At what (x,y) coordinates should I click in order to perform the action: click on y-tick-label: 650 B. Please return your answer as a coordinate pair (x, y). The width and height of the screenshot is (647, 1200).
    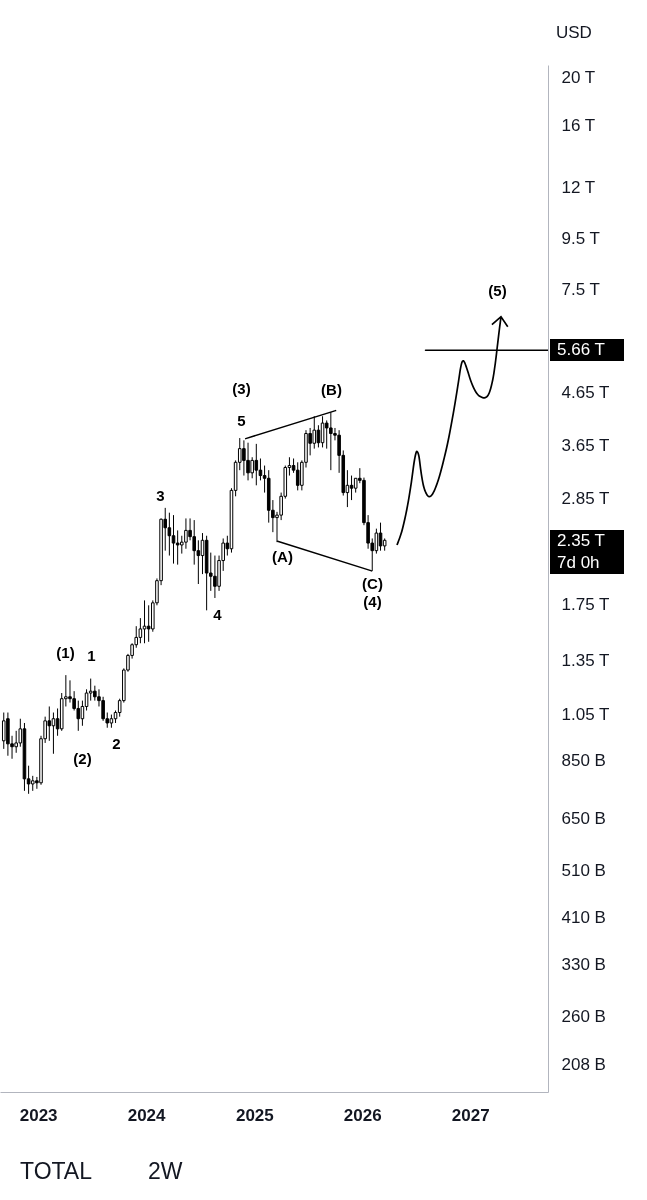
    Looking at the image, I should click on (583, 818).